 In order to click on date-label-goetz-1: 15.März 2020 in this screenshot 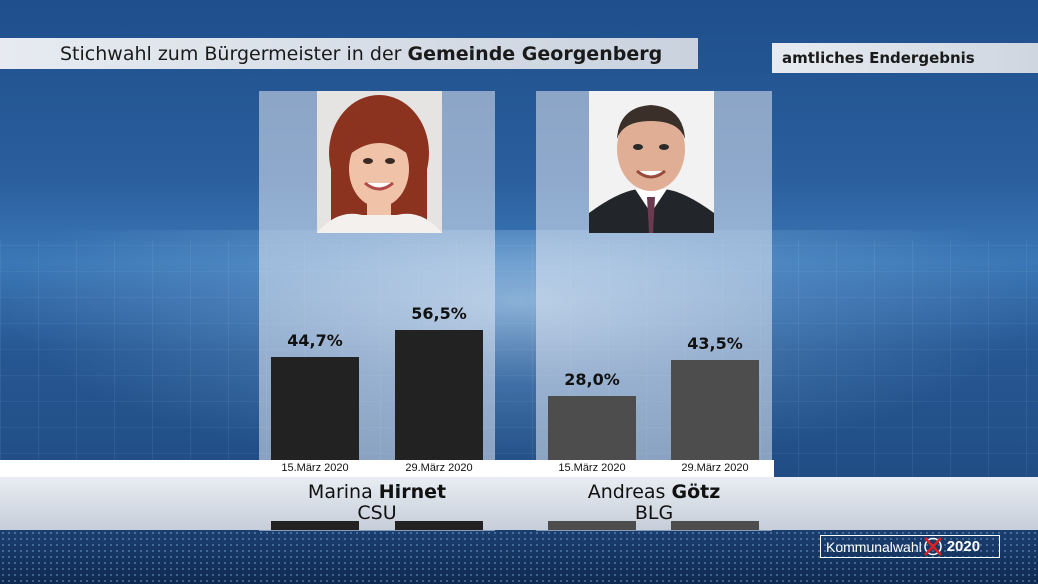, I will do `click(592, 468)`.